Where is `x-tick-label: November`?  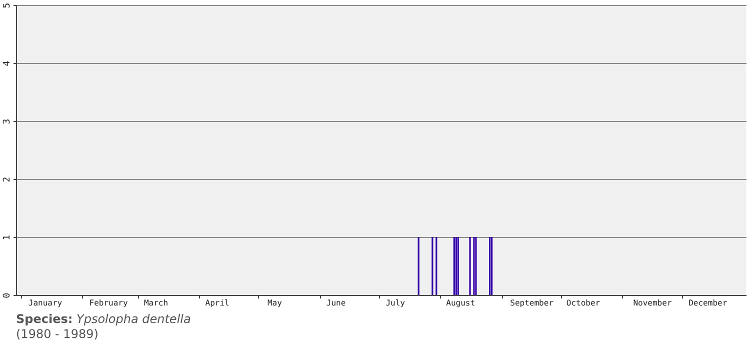 x-tick-label: November is located at coordinates (652, 303).